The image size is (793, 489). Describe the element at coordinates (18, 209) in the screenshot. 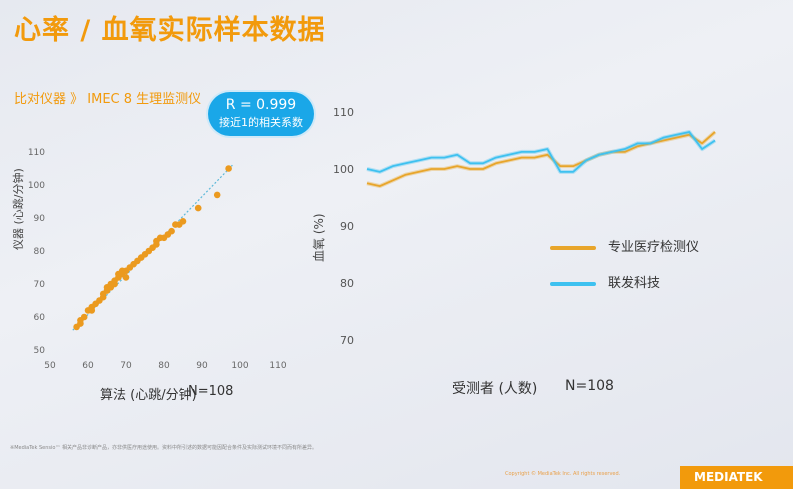

I see `left-chart-ylabel: 仪器 (心跳/分钟)` at that location.